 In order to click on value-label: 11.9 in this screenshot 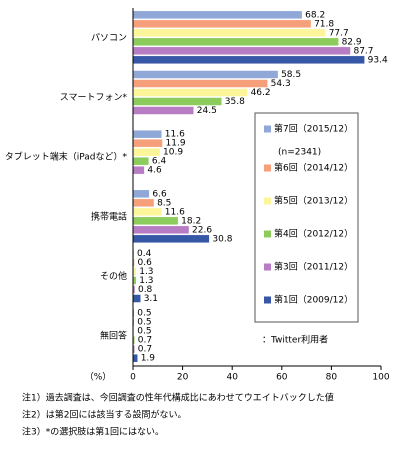, I will do `click(176, 144)`.